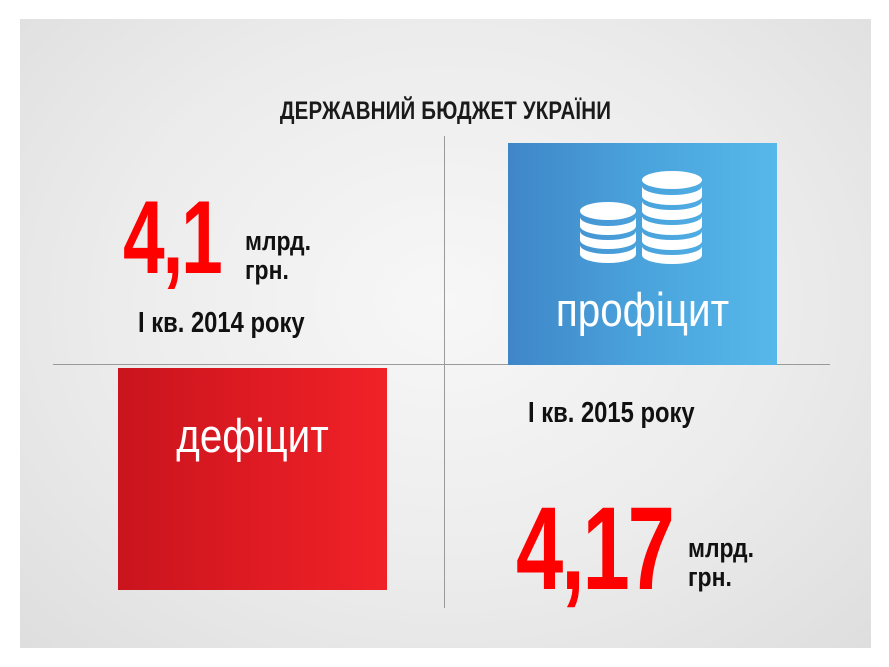  Describe the element at coordinates (710, 577) in the screenshot. I see `surplus-unit-line2: грн.` at that location.